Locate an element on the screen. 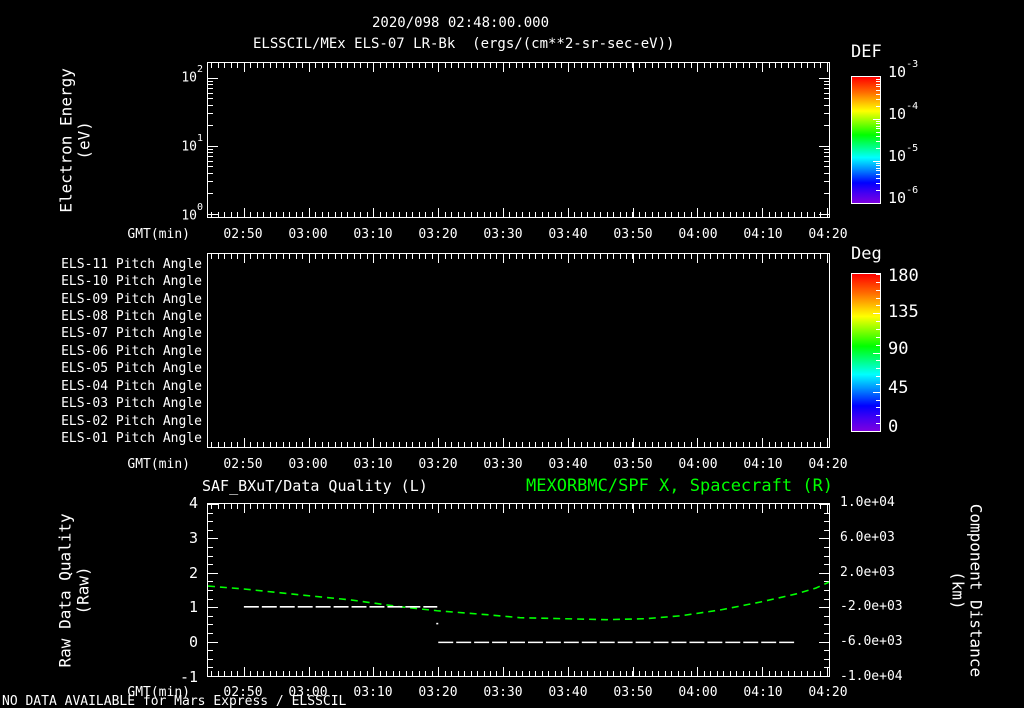  pitch-row-label: ELS-04 Pitch Angle is located at coordinates (131, 386).